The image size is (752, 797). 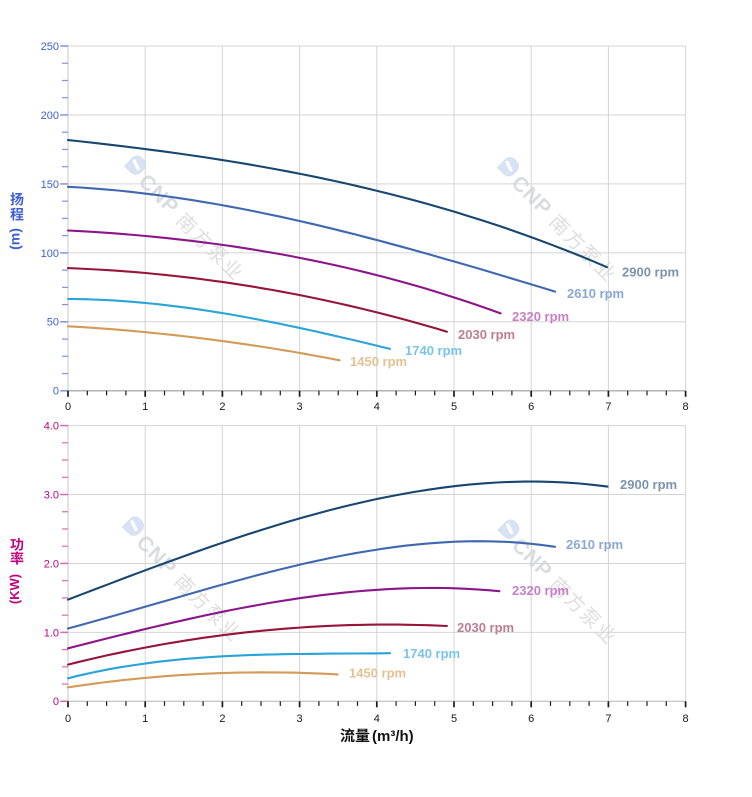 What do you see at coordinates (50, 116) in the screenshot?
I see `svg-text: 200` at bounding box center [50, 116].